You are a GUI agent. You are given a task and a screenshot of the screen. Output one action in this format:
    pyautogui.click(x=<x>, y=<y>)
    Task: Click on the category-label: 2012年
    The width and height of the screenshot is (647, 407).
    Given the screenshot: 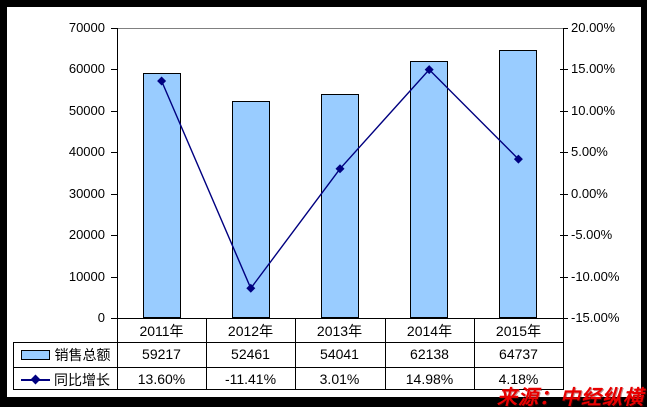 What is the action you would take?
    pyautogui.click(x=250, y=331)
    